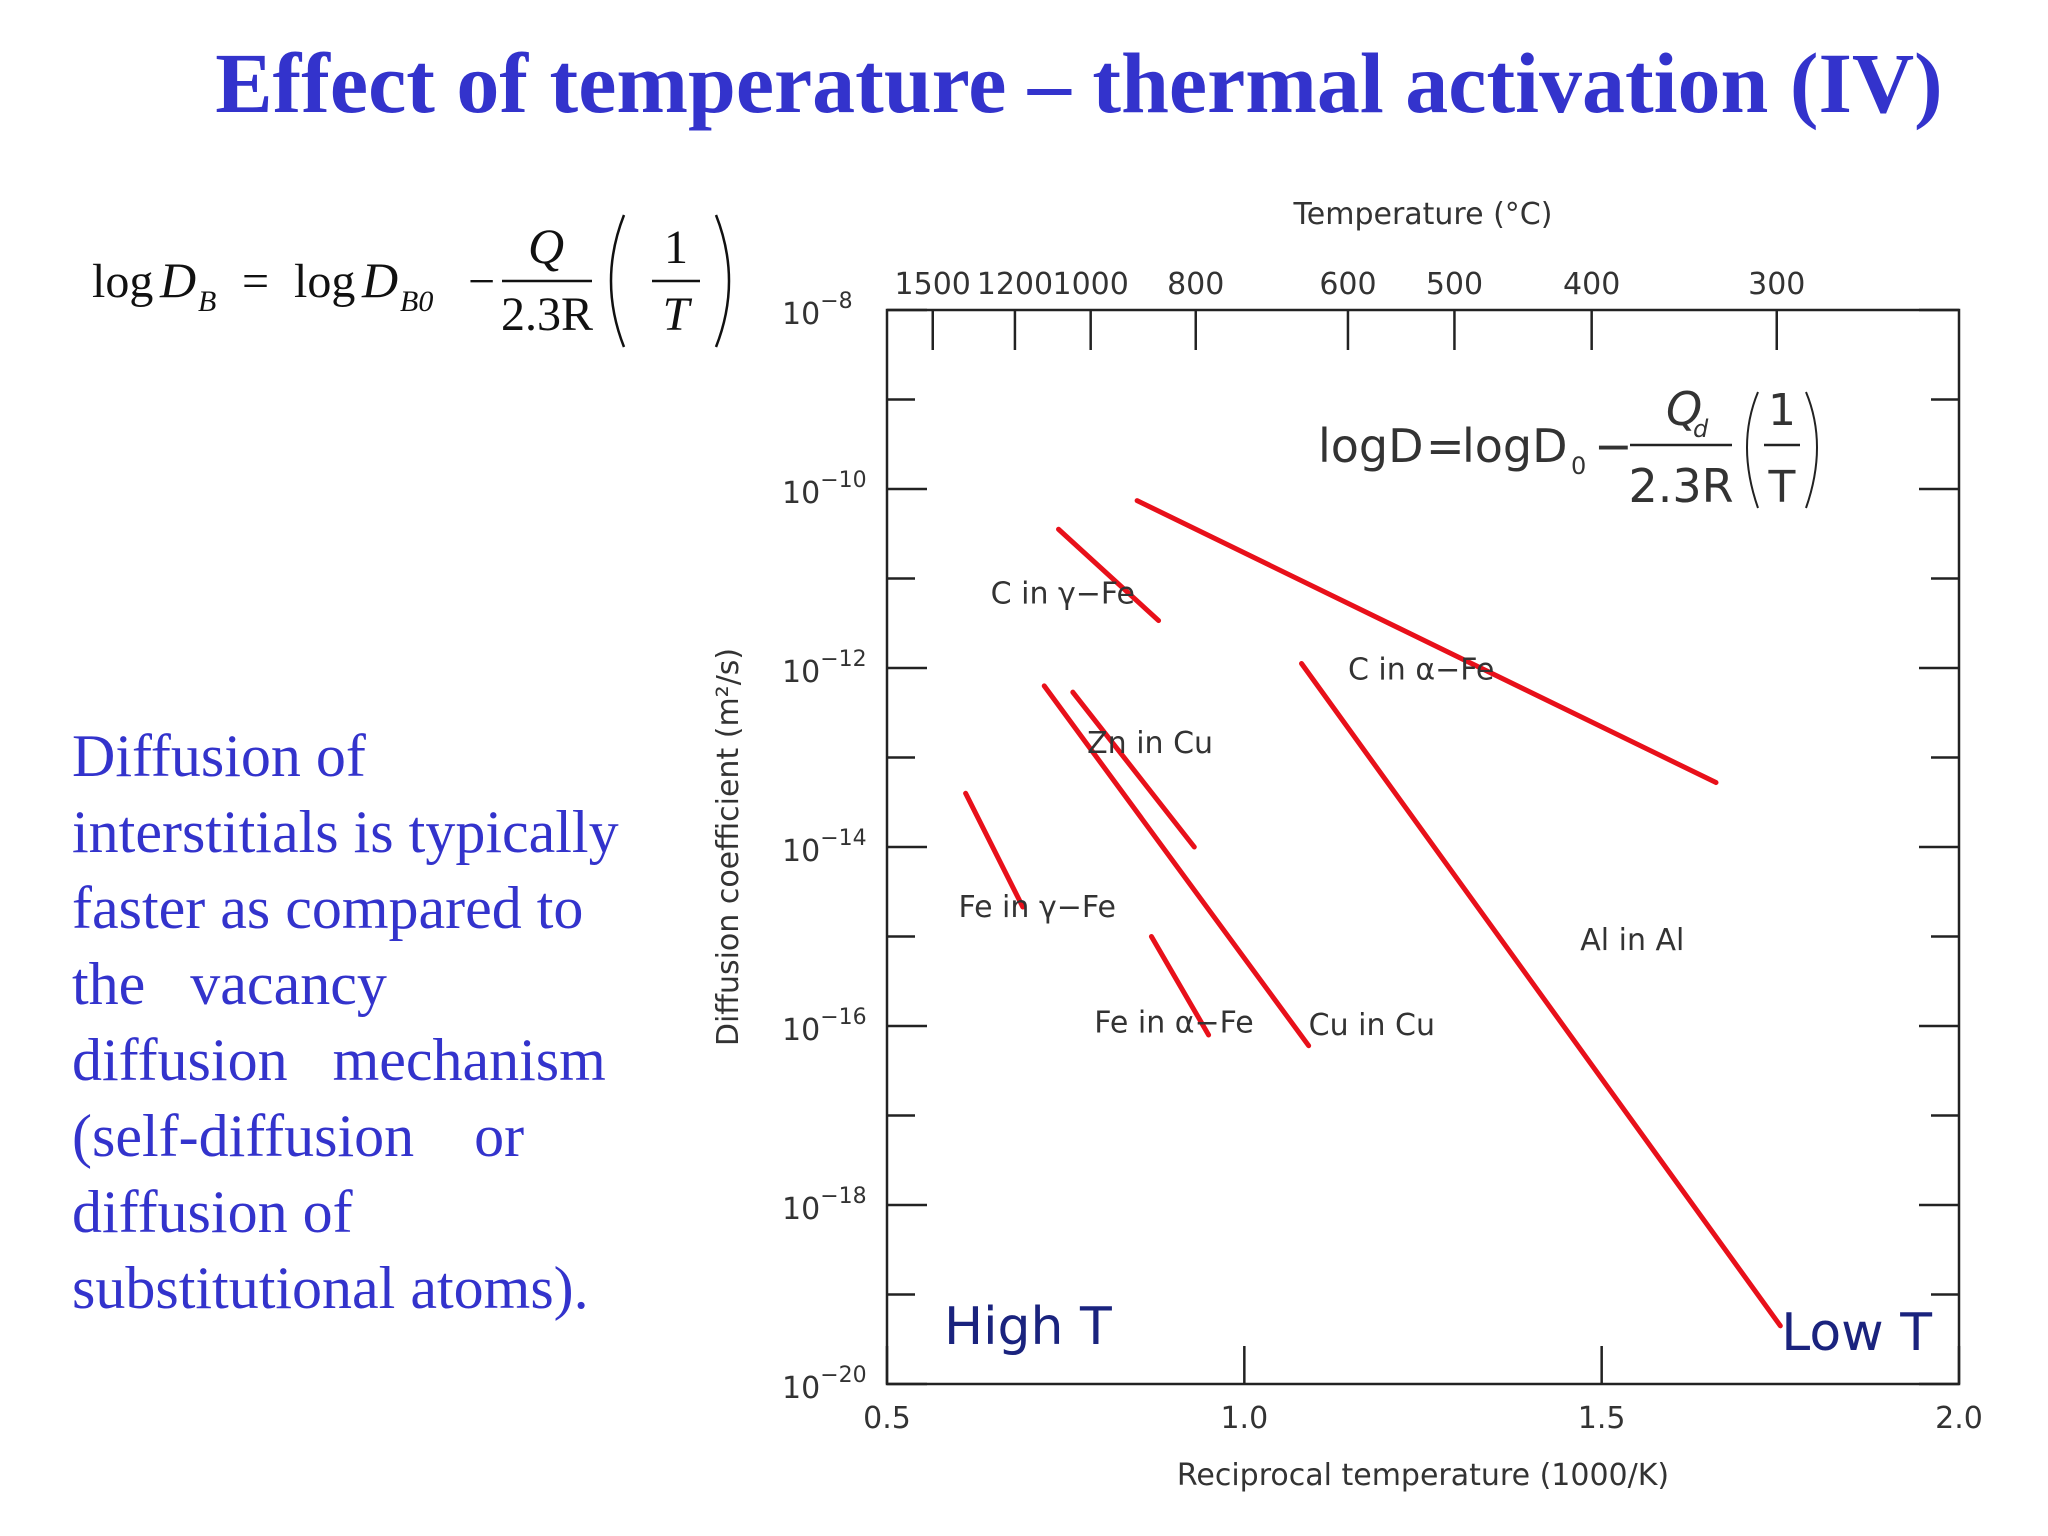 This screenshot has height=1536, width=2048. What do you see at coordinates (1347, 284) in the screenshot?
I see `top-tick-label: 600` at bounding box center [1347, 284].